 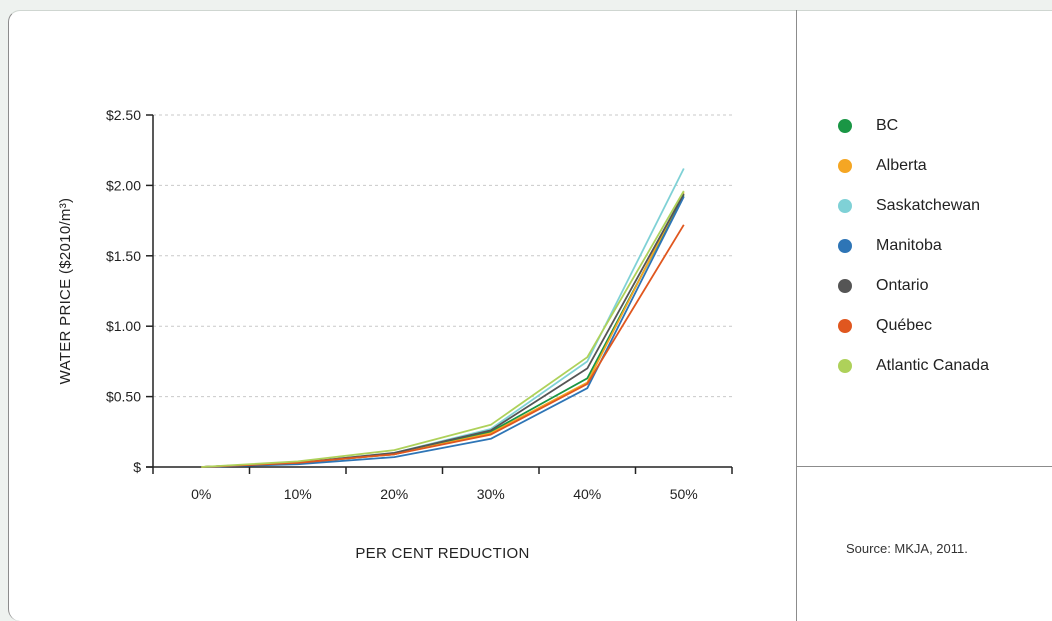 I want to click on y-tick-label: $, so click(x=137, y=467).